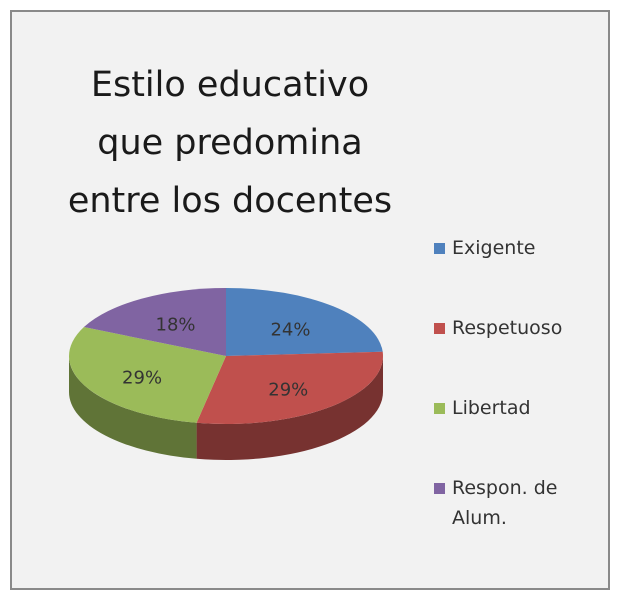 The height and width of the screenshot is (590, 620). What do you see at coordinates (505, 503) in the screenshot?
I see `legend-label: Respon. de Alum.` at bounding box center [505, 503].